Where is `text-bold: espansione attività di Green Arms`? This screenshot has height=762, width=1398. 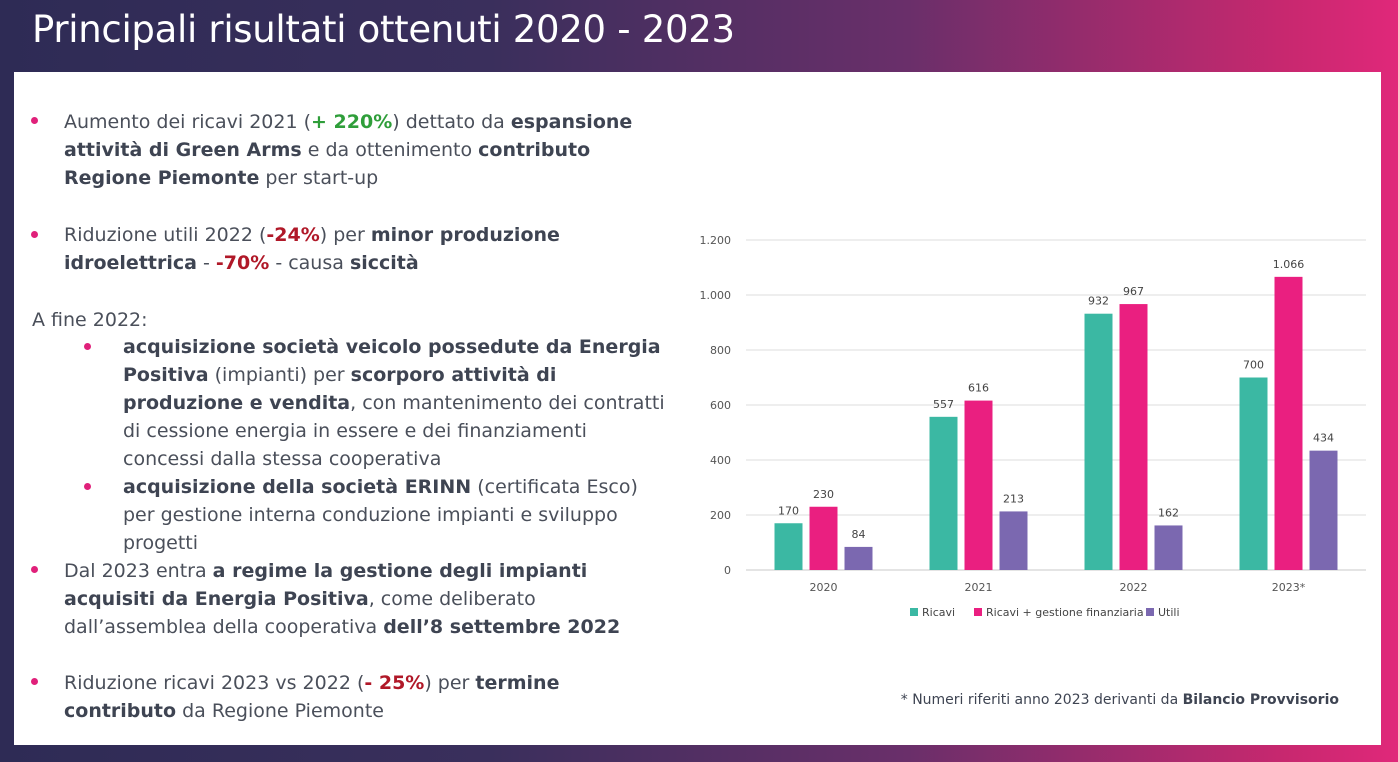 text-bold: espansione attività di Green Arms is located at coordinates (348, 136).